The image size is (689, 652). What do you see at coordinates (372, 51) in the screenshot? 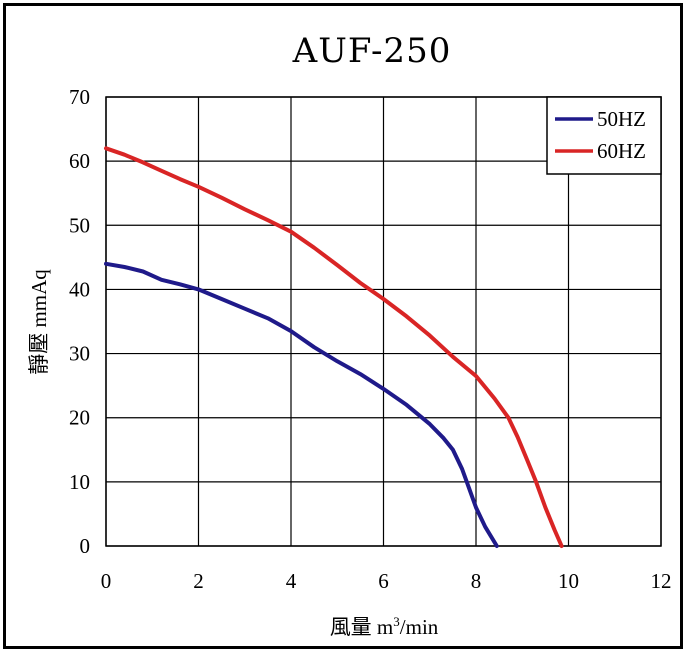
I see `chart-title: AUF-250` at bounding box center [372, 51].